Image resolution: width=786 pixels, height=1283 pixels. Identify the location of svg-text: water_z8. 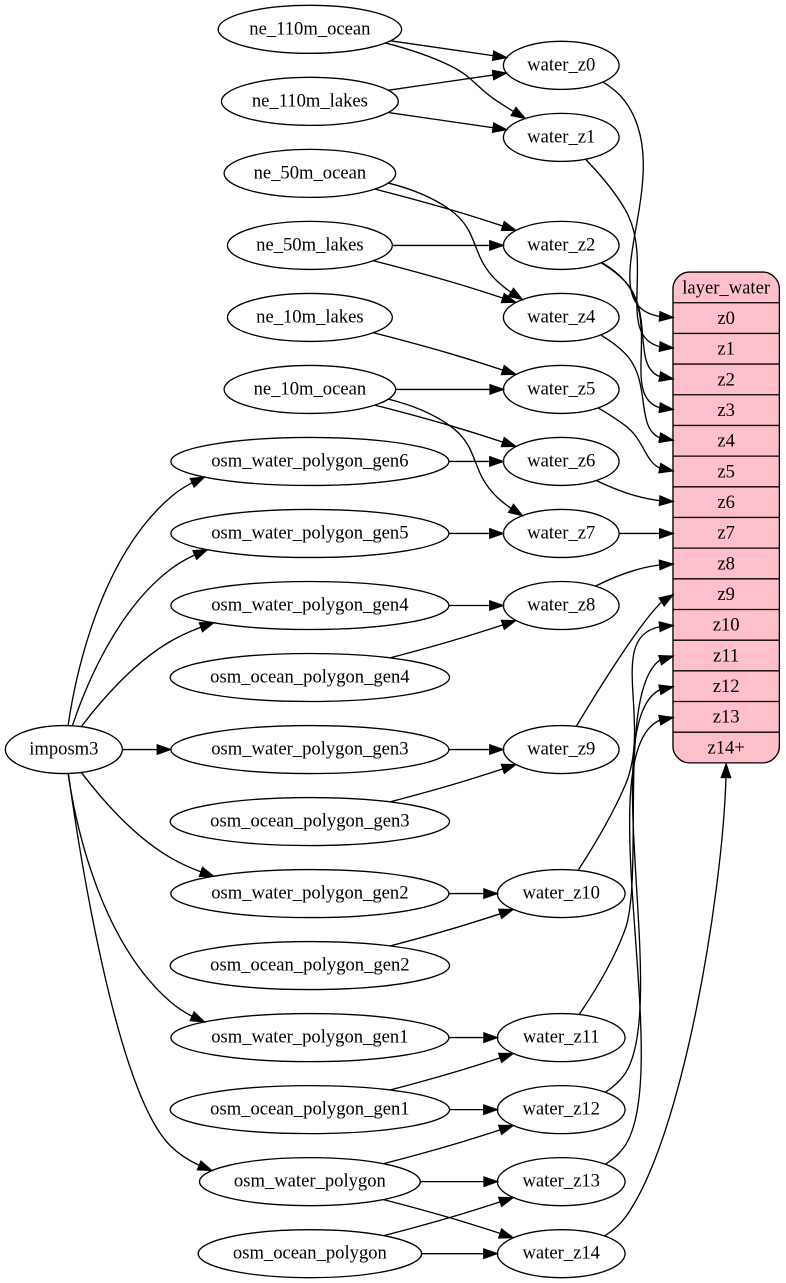
(561, 604).